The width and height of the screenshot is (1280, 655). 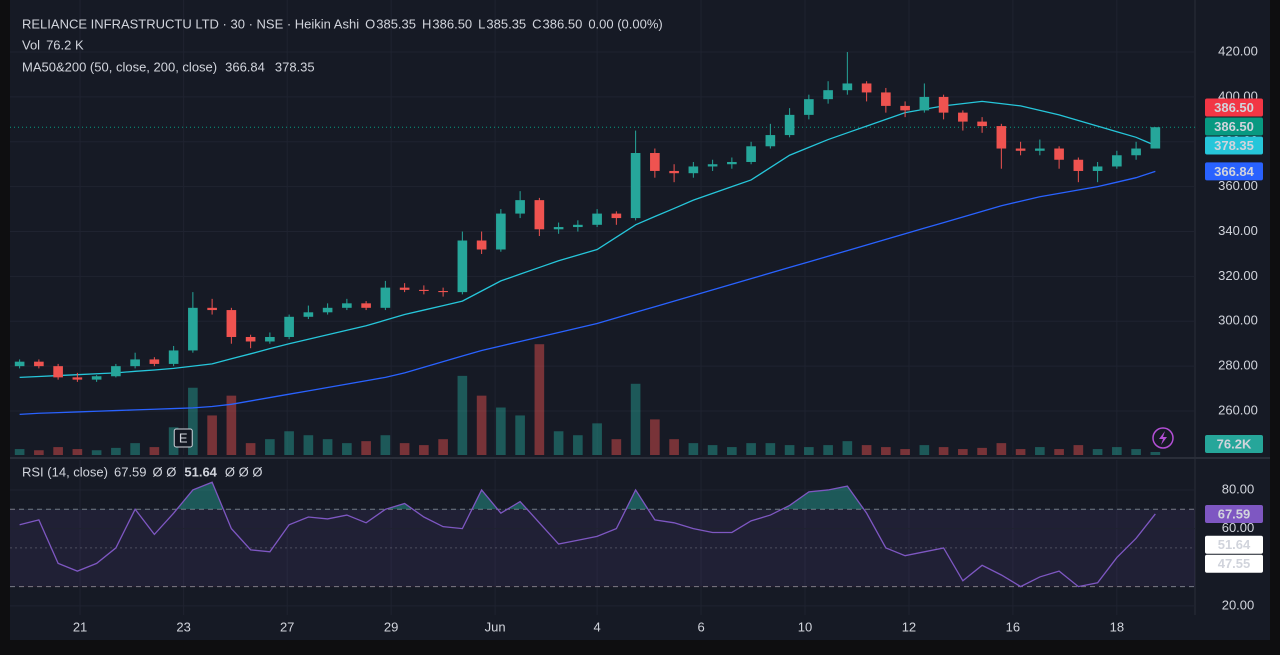 What do you see at coordinates (481, 23) in the screenshot?
I see `legend-text: L` at bounding box center [481, 23].